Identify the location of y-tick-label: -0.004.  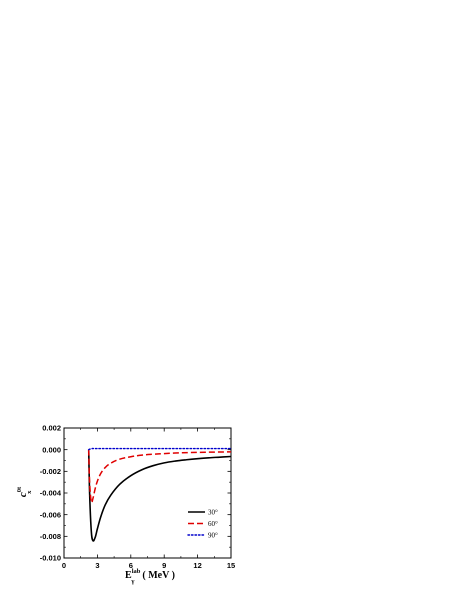
(51, 493).